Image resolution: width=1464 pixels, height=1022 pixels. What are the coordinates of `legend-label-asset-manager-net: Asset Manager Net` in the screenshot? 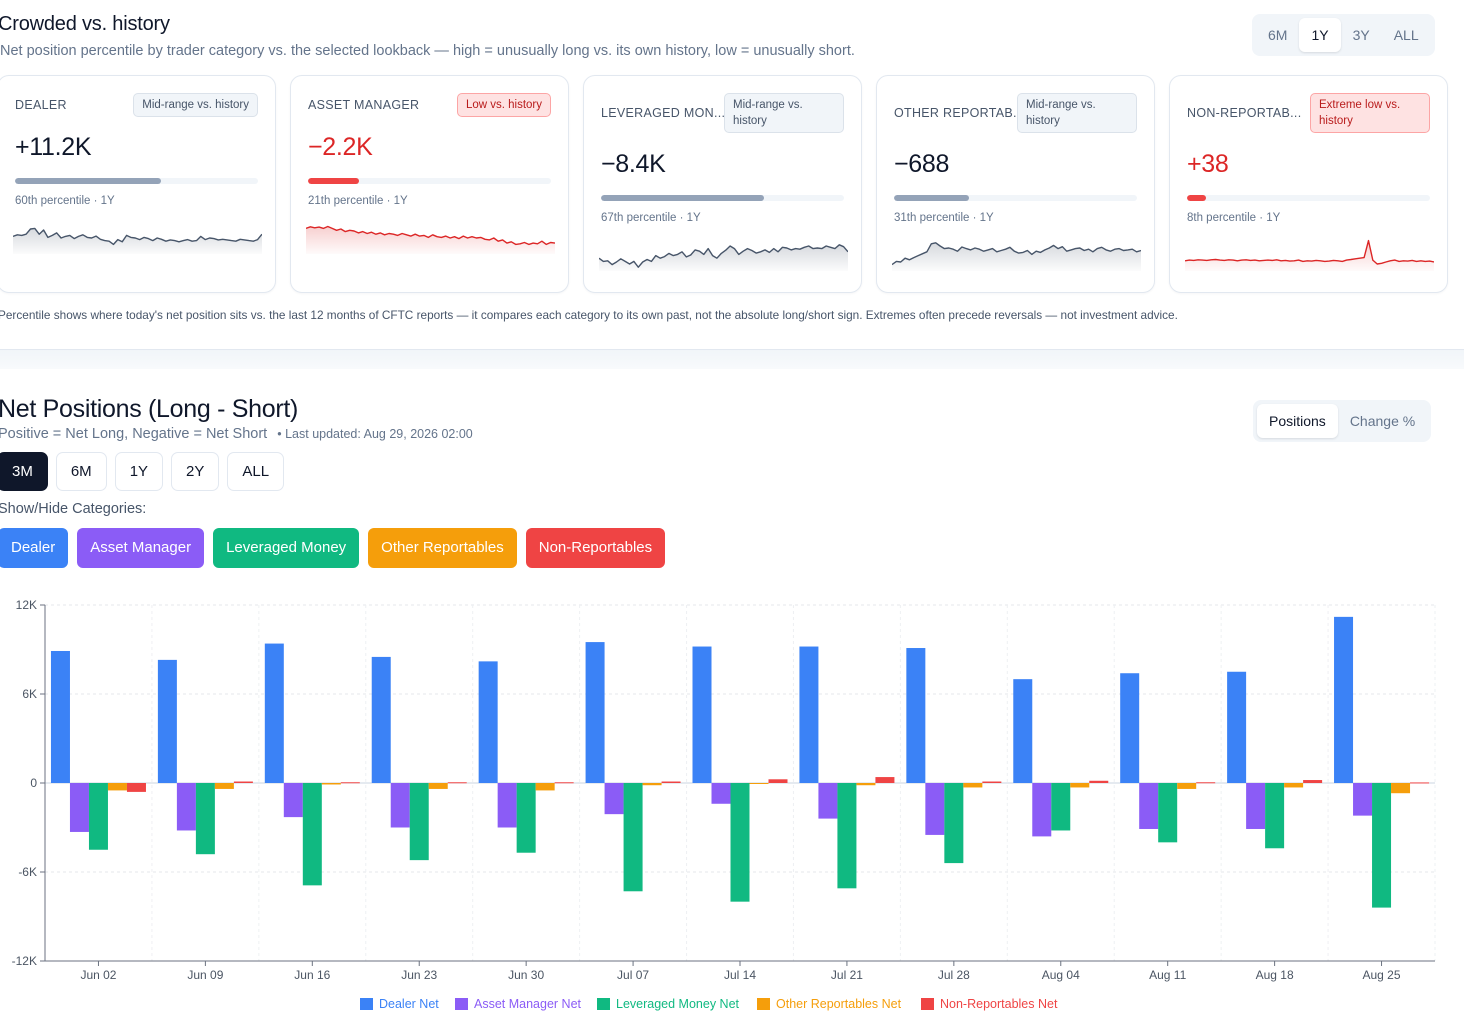 It's located at (528, 1004).